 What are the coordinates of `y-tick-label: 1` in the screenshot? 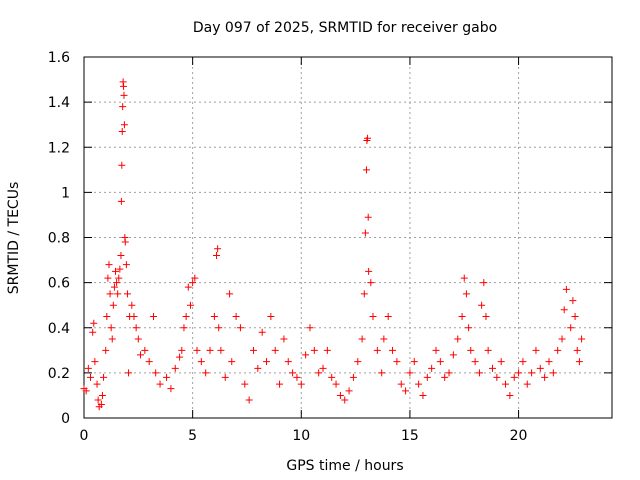 It's located at (65, 193).